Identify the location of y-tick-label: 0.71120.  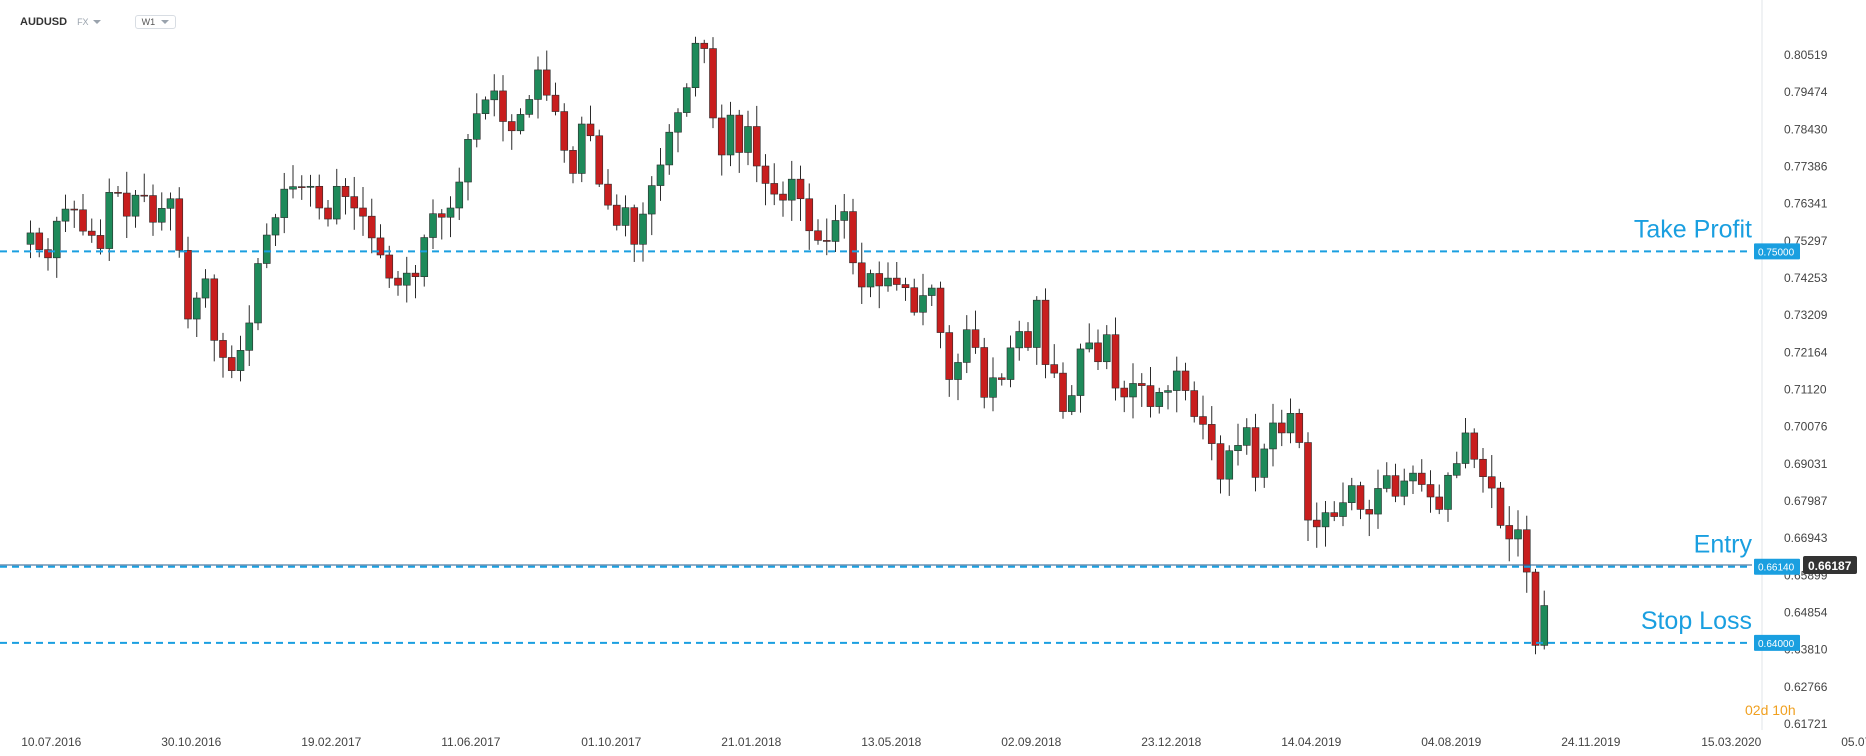
(1805, 390).